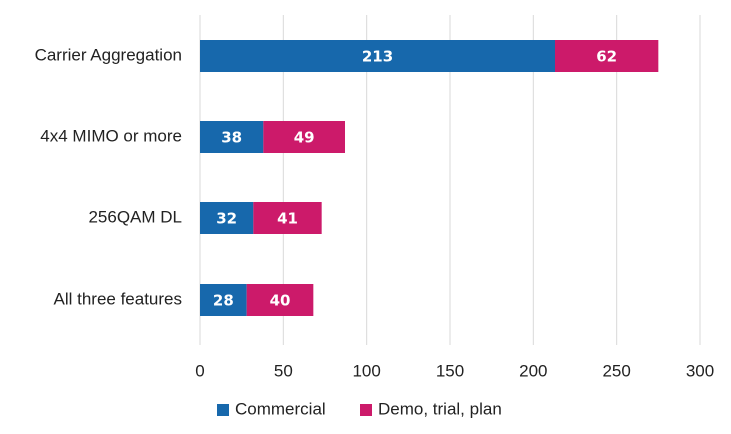  I want to click on x-tick-label: 150, so click(450, 370).